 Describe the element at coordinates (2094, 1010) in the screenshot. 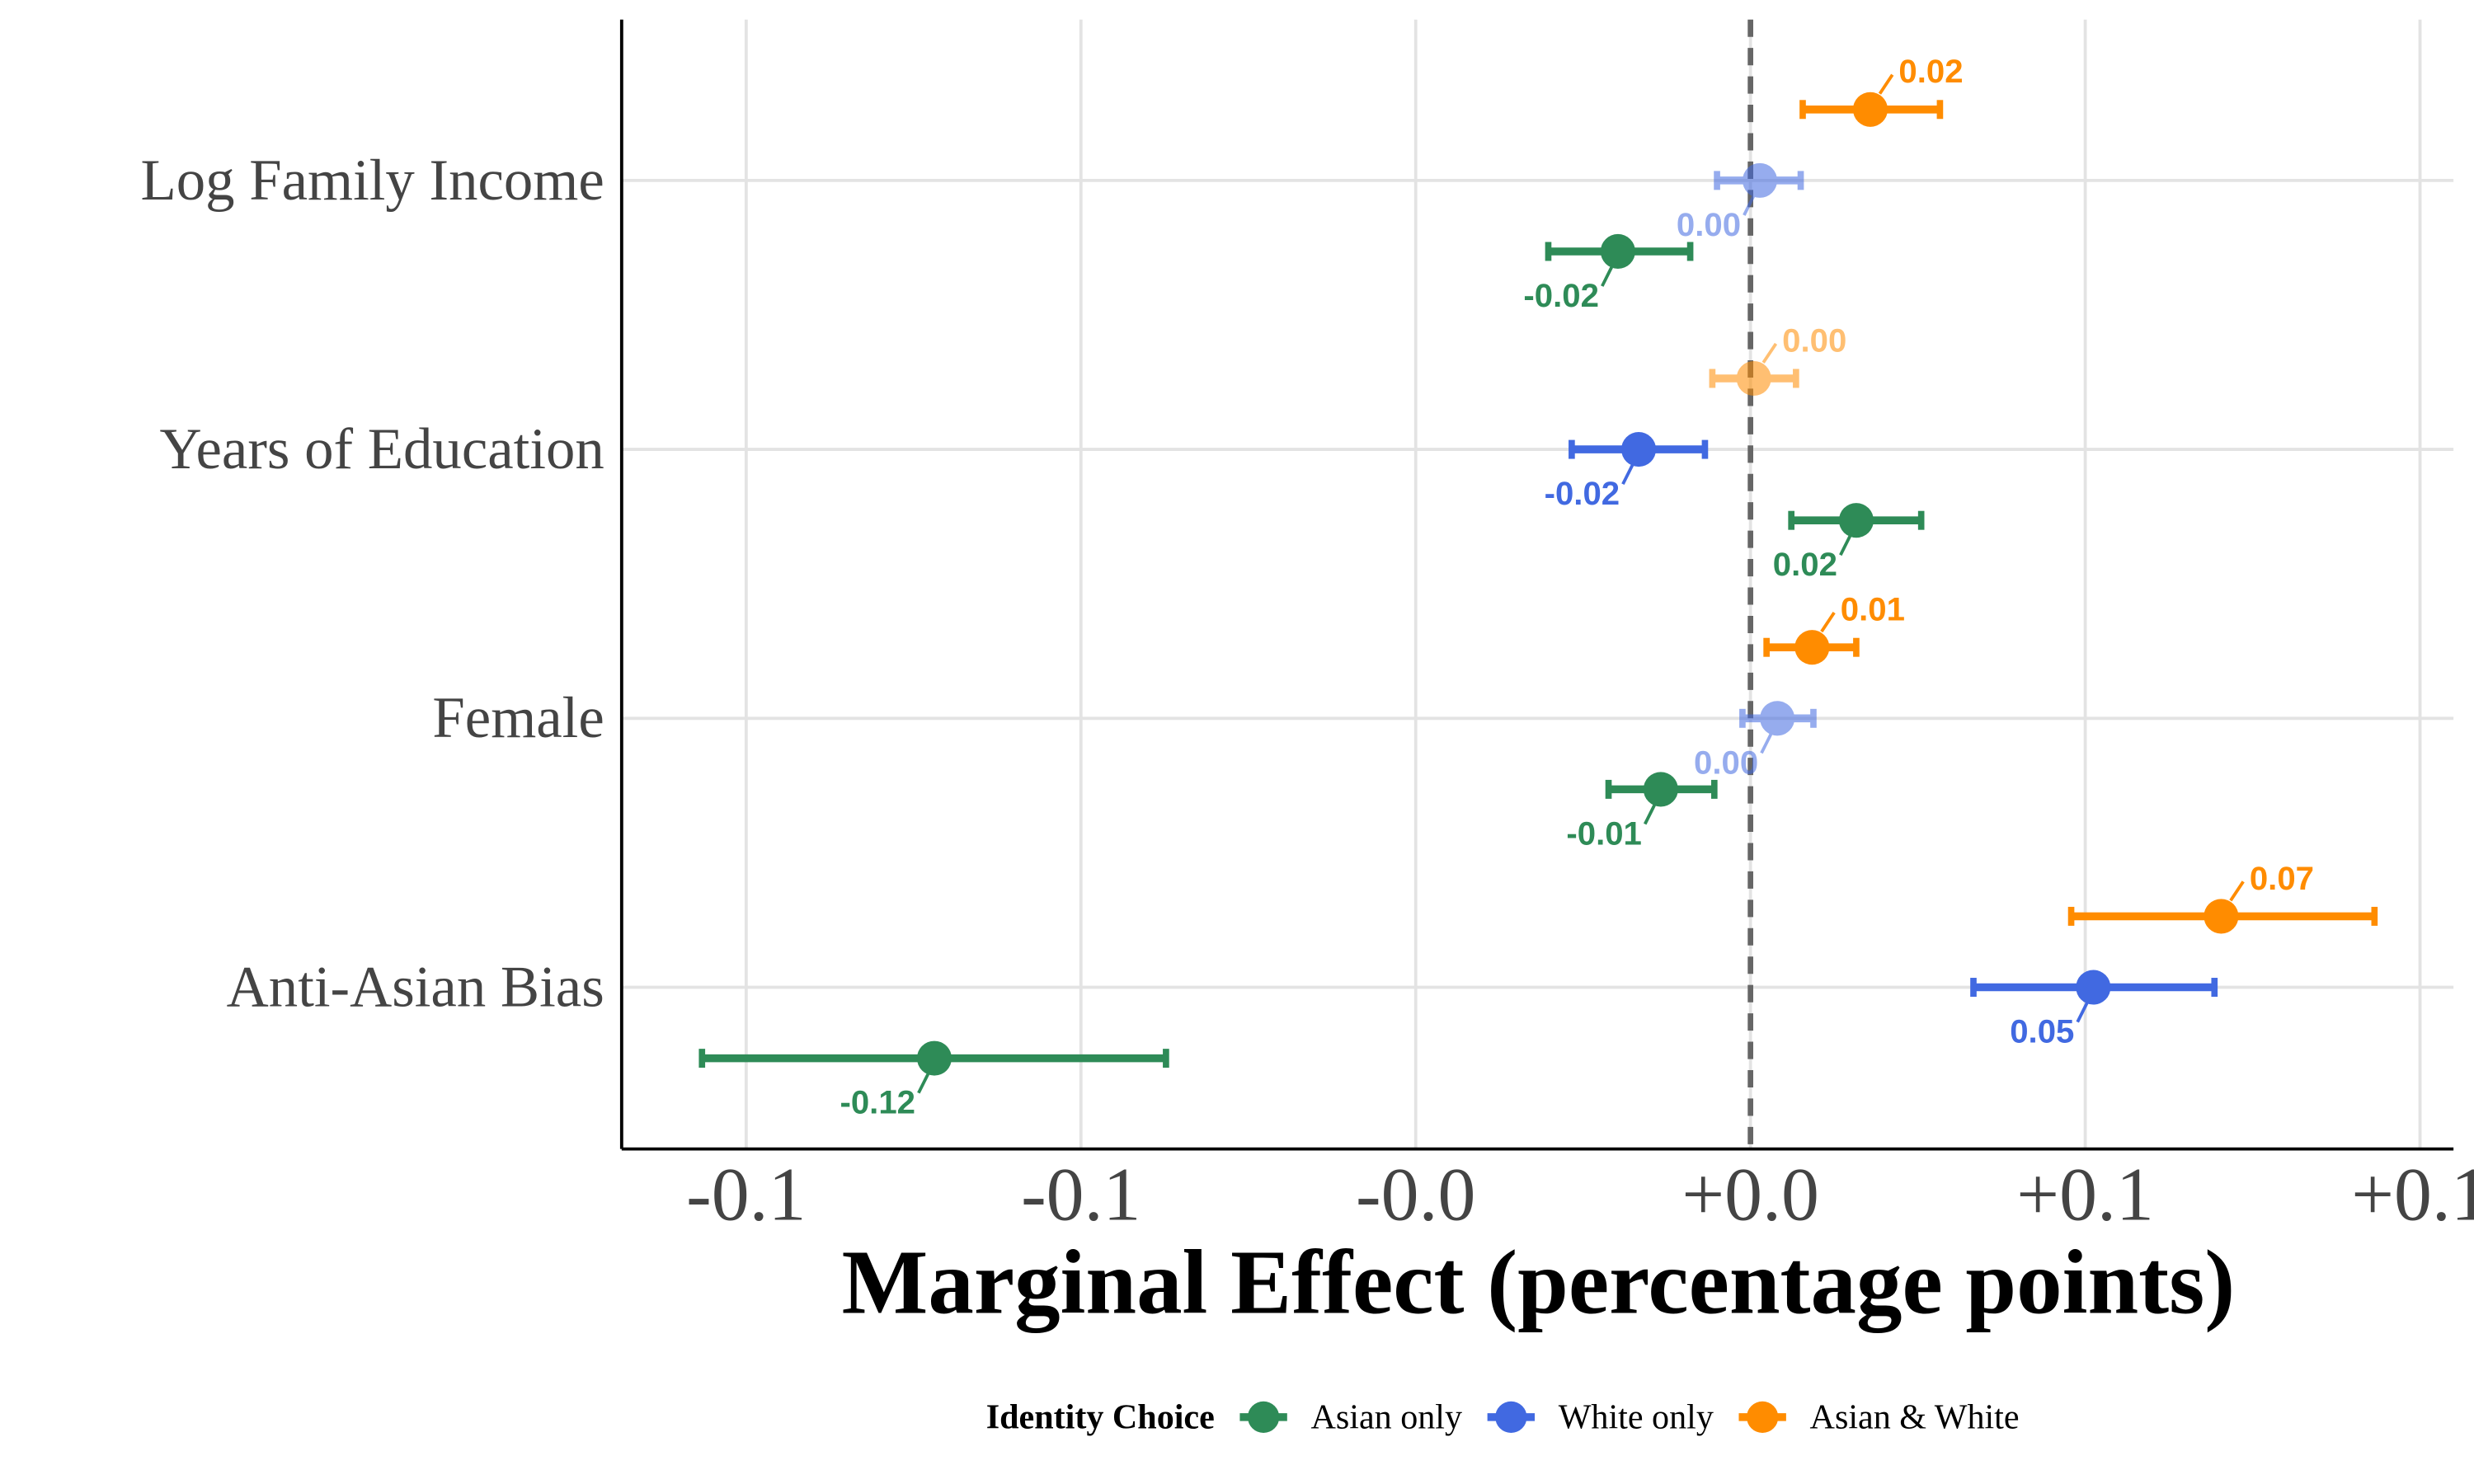

I see `estimate: 0.05` at that location.